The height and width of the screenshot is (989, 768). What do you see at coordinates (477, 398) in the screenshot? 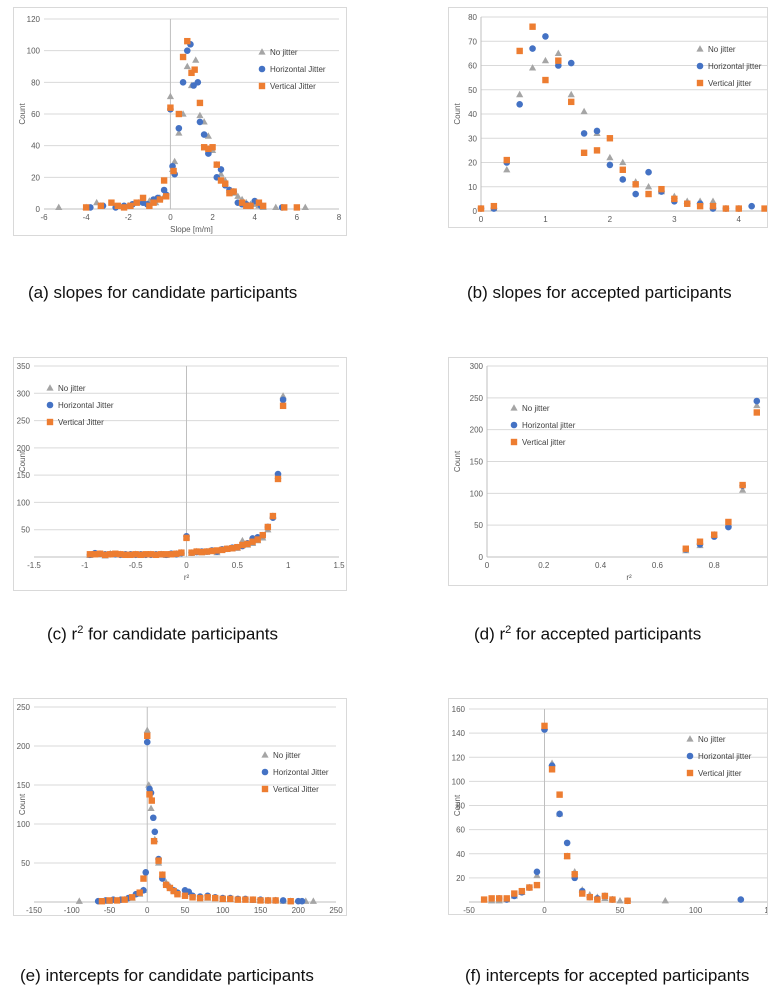
I see `y-tick-label: 250` at bounding box center [477, 398].